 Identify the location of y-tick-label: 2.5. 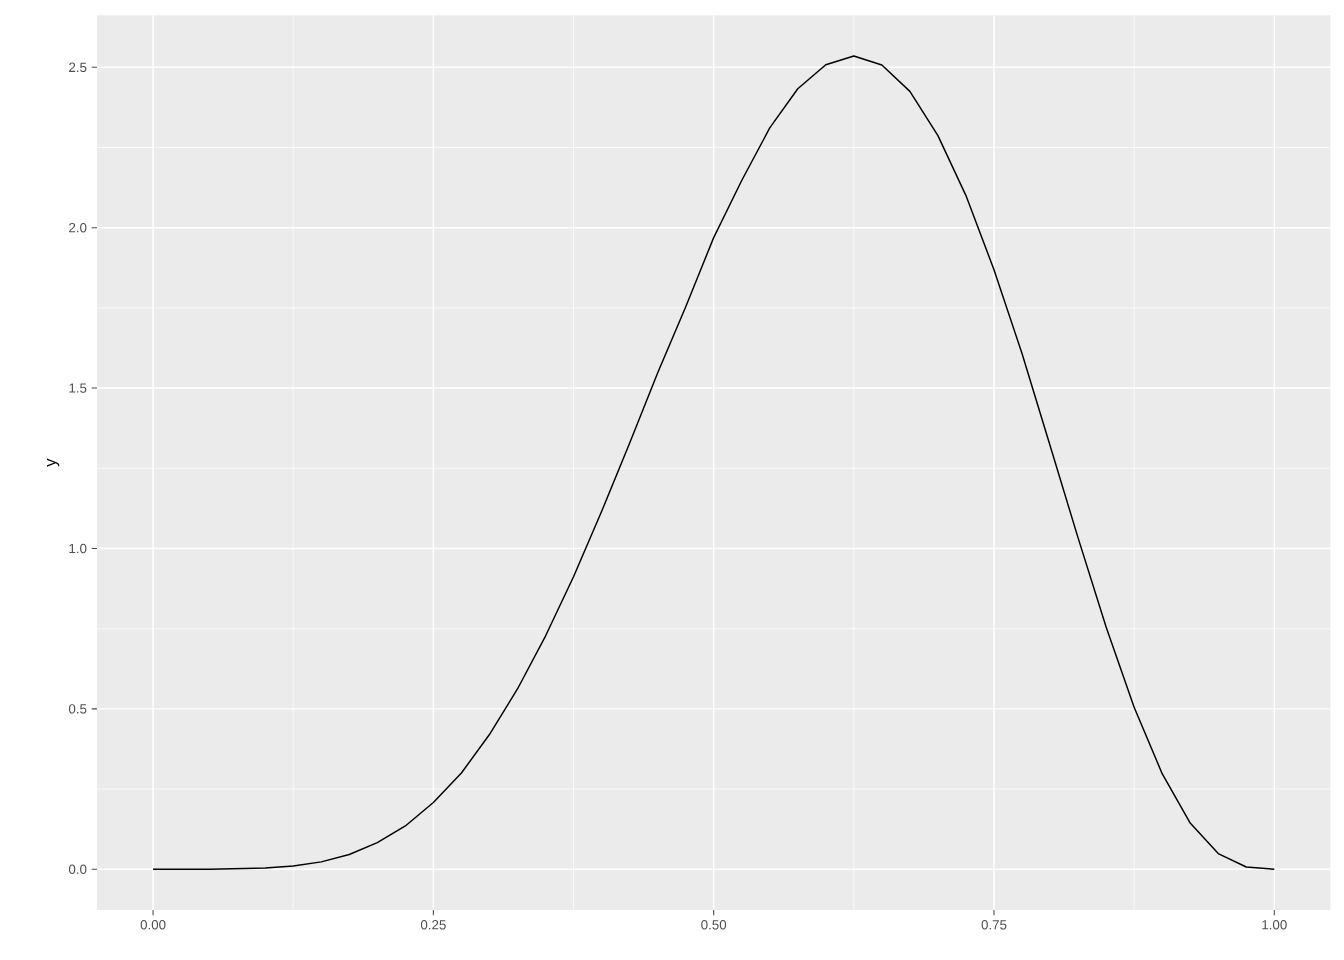
(78, 67).